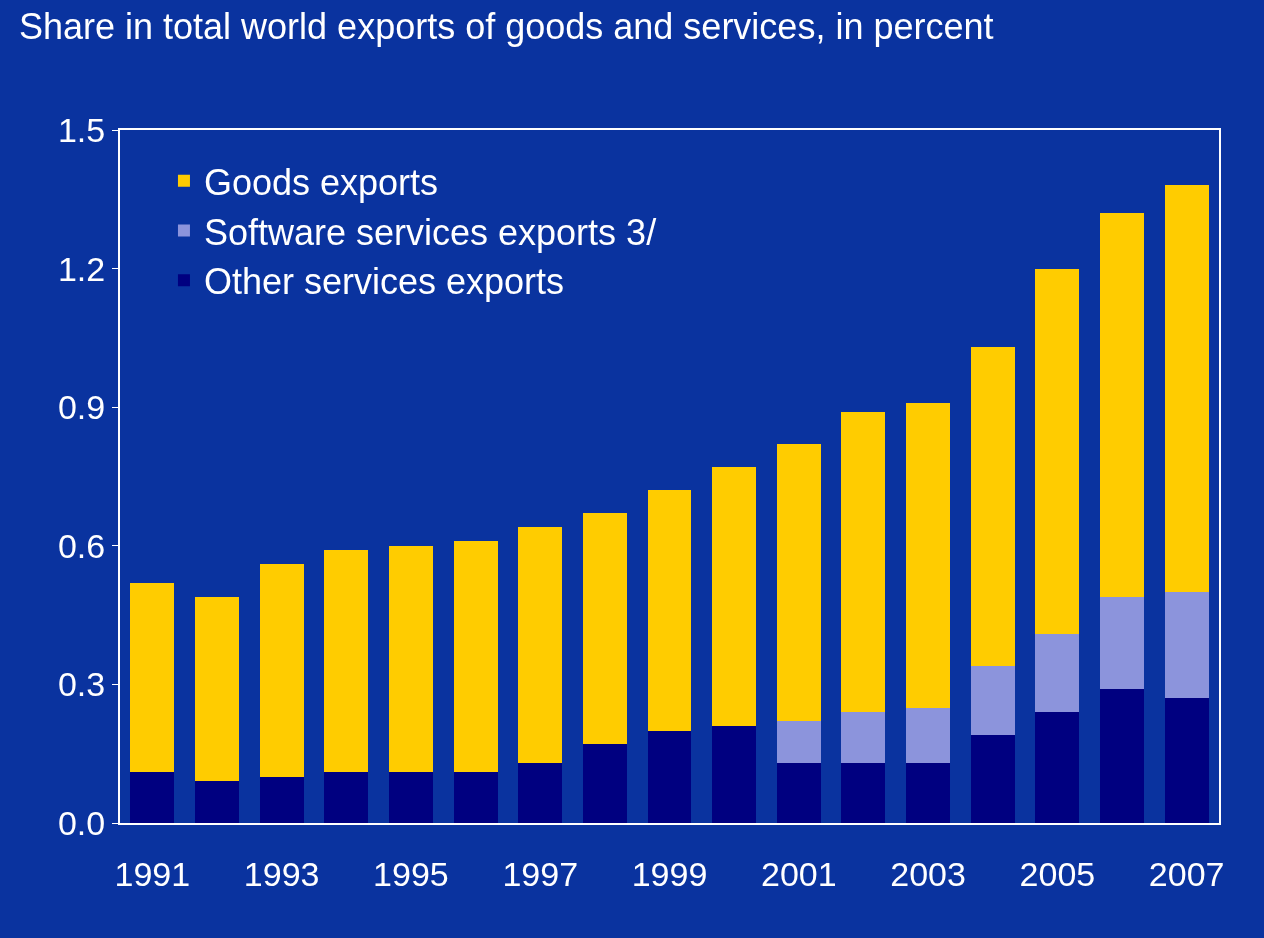 The image size is (1264, 938). I want to click on legend-label: Goods exports, so click(321, 182).